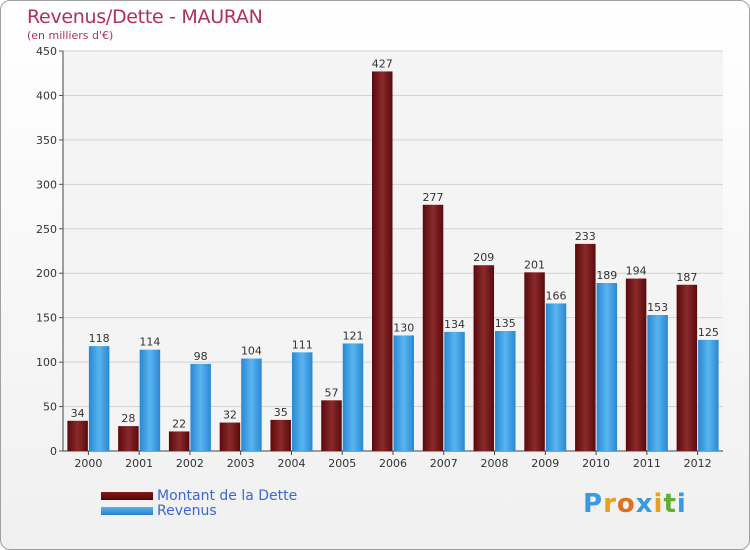 Image resolution: width=750 pixels, height=550 pixels. What do you see at coordinates (281, 412) in the screenshot?
I see `data-label-dette: 35` at bounding box center [281, 412].